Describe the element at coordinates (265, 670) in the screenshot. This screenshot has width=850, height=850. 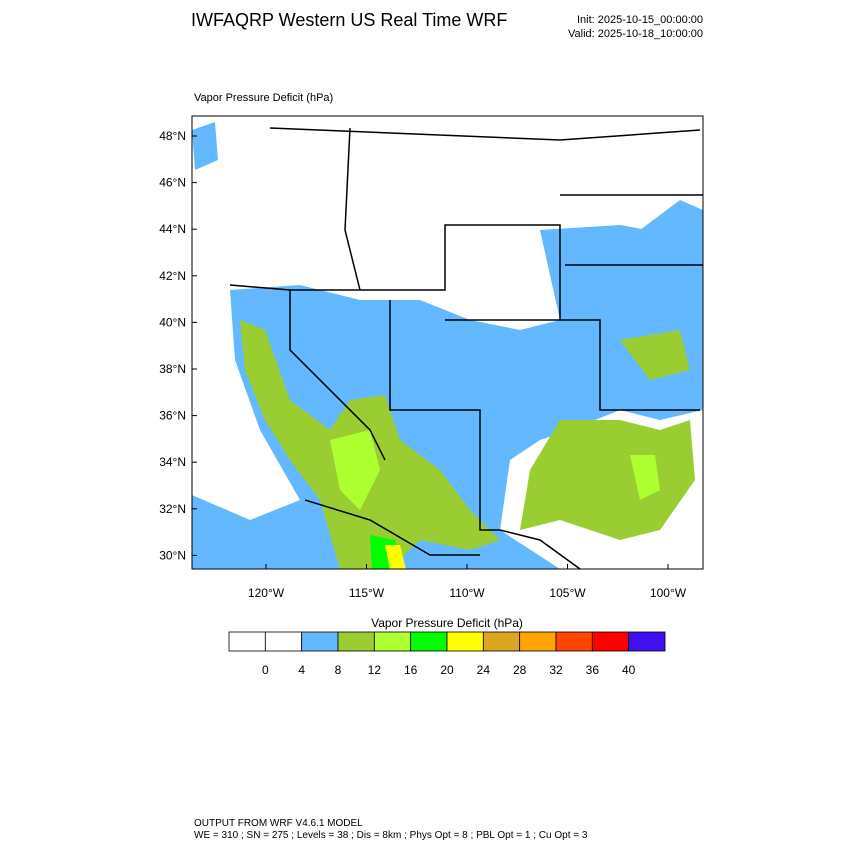
I see `colorbar-label: 0` at that location.